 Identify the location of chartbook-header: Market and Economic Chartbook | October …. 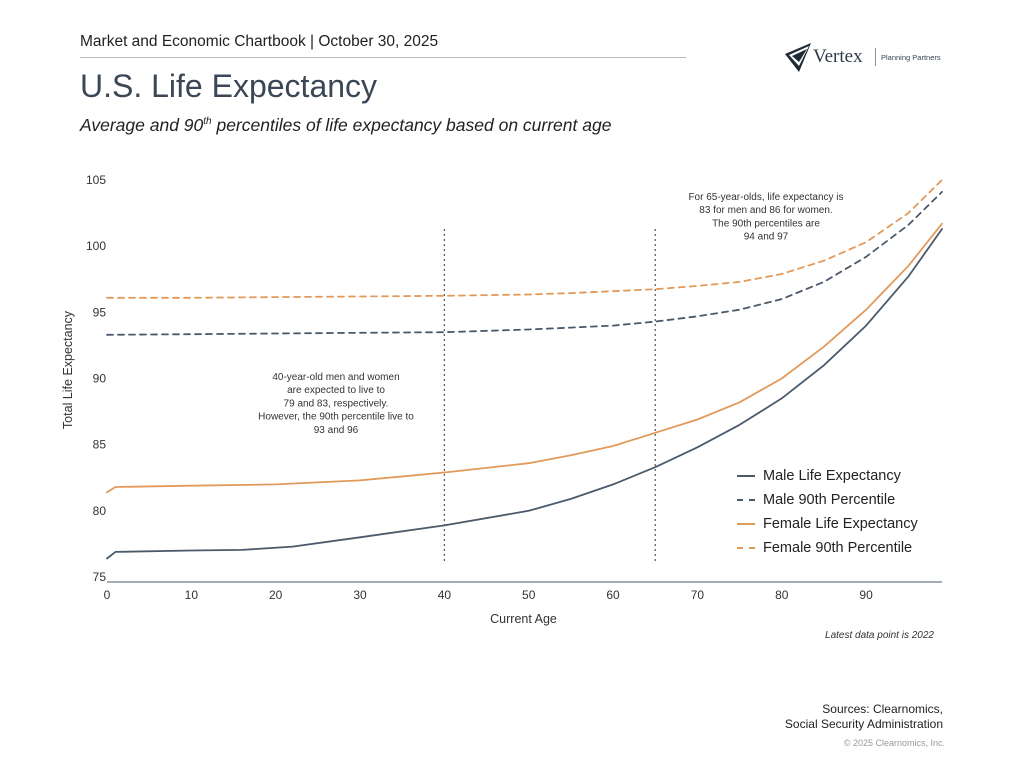
(259, 41).